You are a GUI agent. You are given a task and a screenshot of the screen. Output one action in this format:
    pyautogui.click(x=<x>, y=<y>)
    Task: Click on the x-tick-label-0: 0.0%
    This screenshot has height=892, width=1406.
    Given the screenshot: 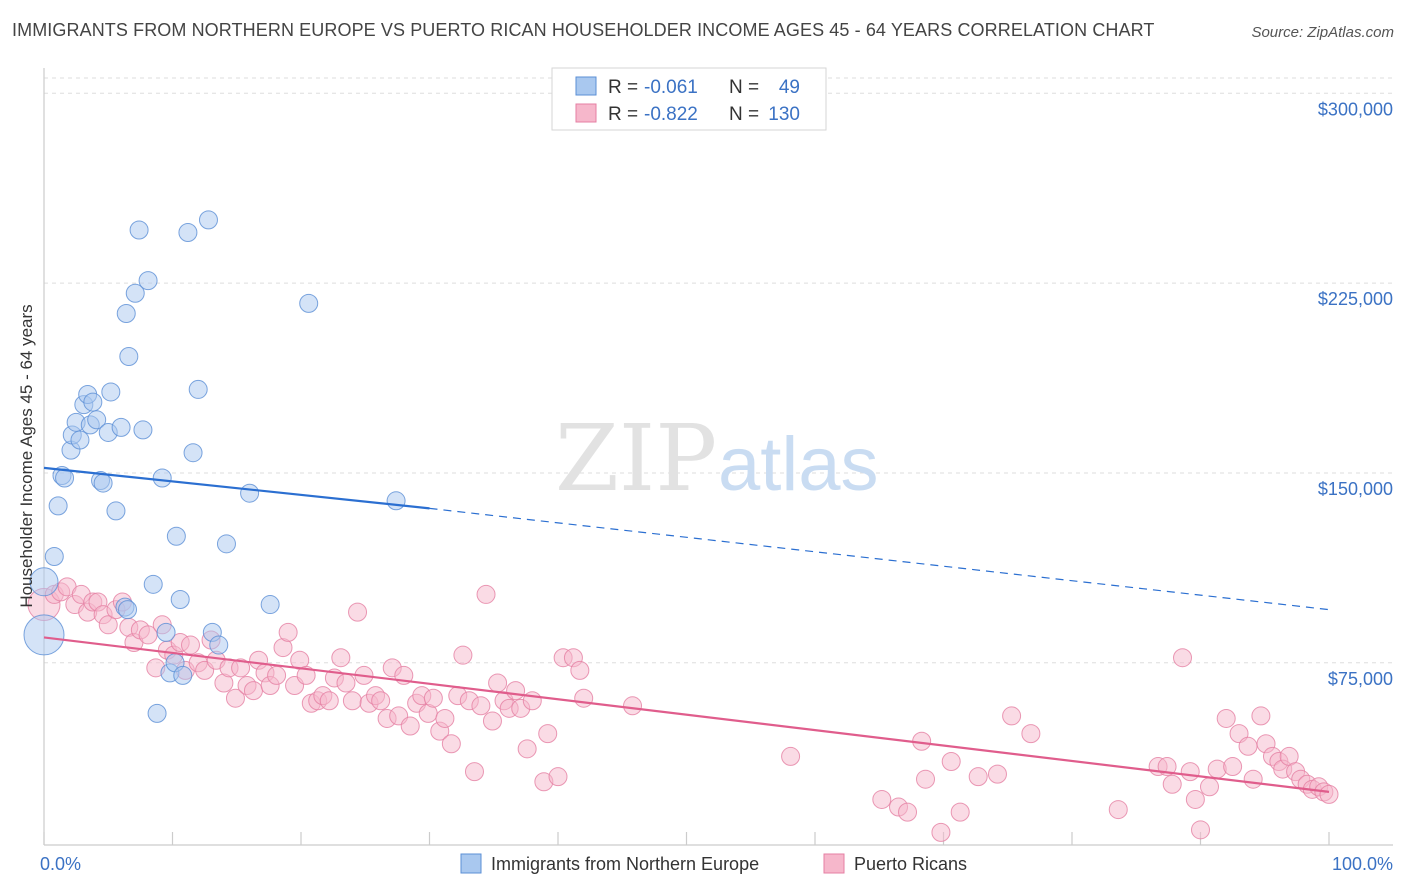 What is the action you would take?
    pyautogui.click(x=60, y=864)
    